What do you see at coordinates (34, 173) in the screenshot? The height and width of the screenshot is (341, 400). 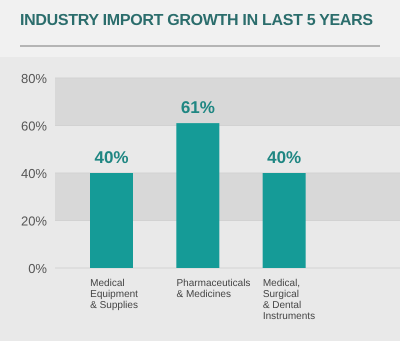 I see `y-tick-label: 40%` at bounding box center [34, 173].